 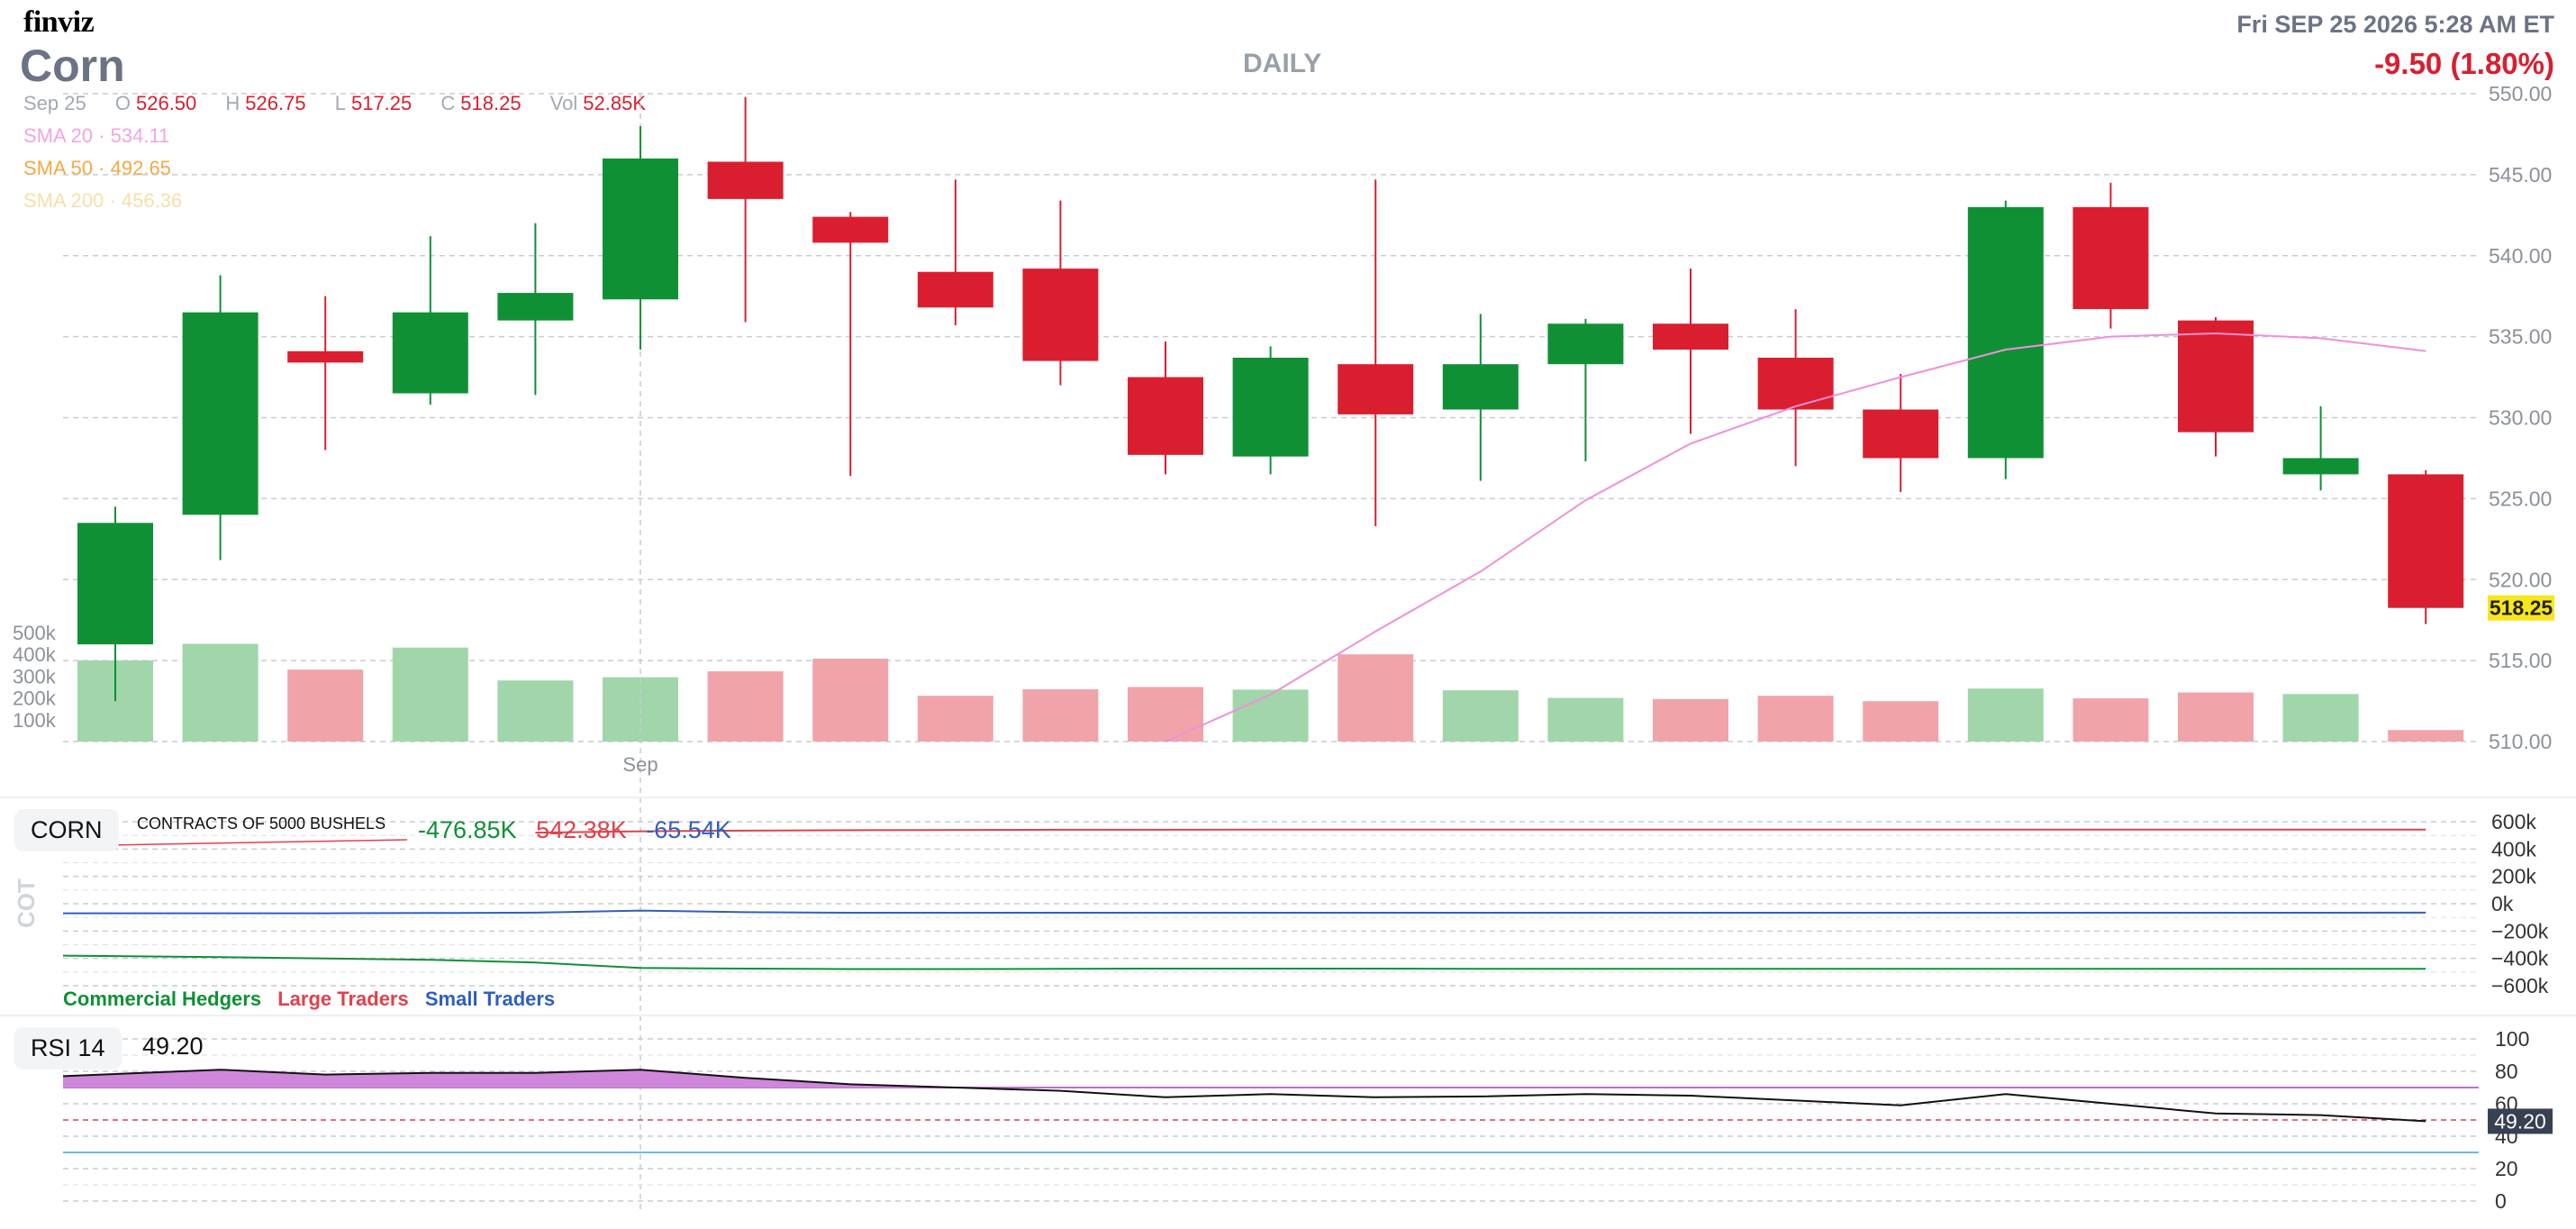 I want to click on price-axis-label: 540.00, so click(x=2520, y=256).